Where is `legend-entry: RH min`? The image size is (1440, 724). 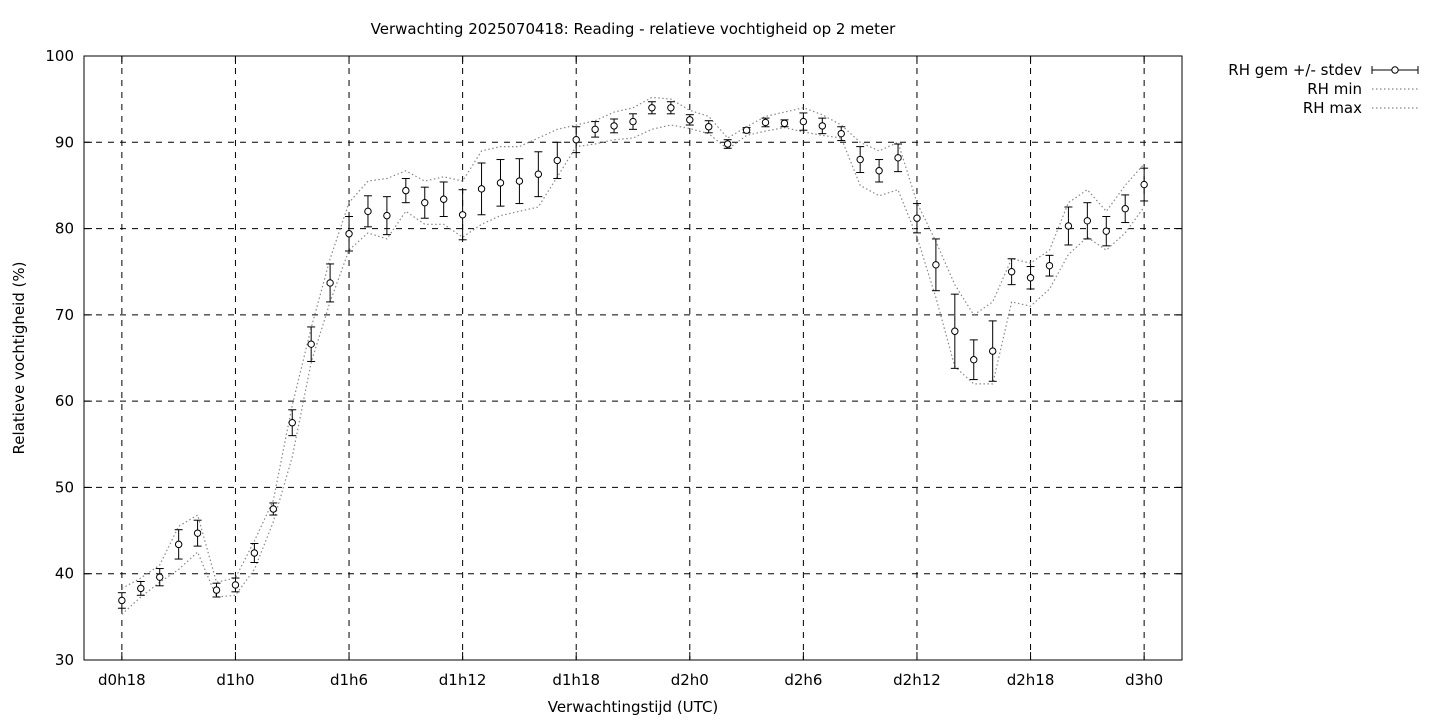
legend-entry: RH min is located at coordinates (1362, 89).